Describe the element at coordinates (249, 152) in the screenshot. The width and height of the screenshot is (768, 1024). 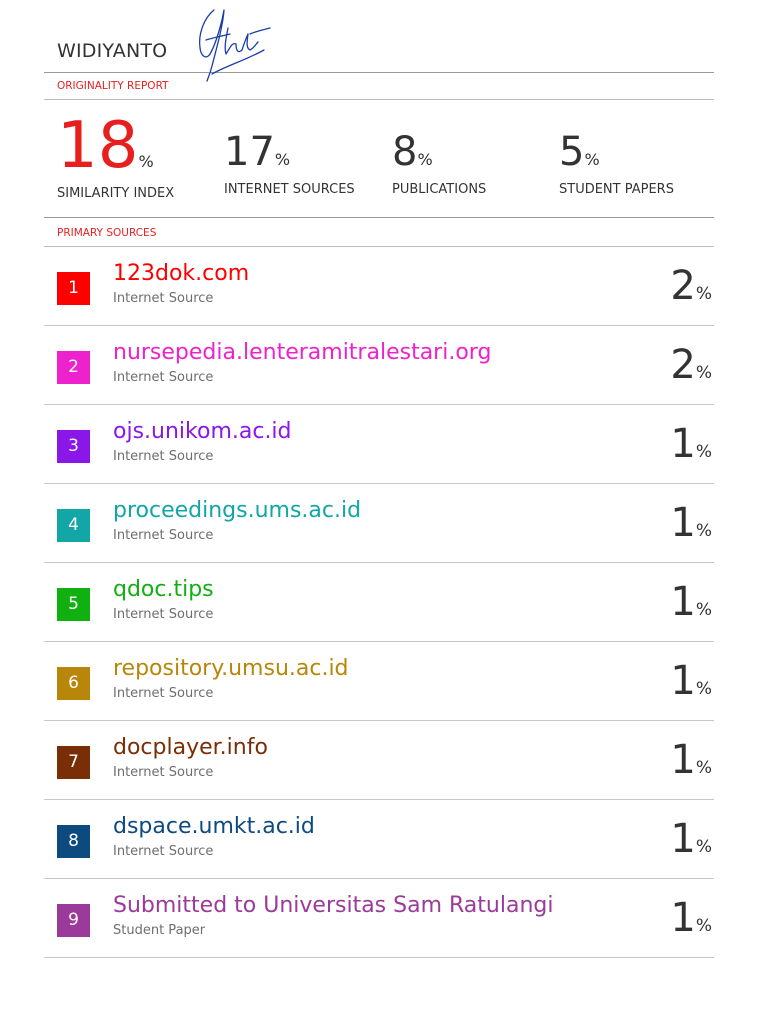
I see `stat-value: 17` at that location.